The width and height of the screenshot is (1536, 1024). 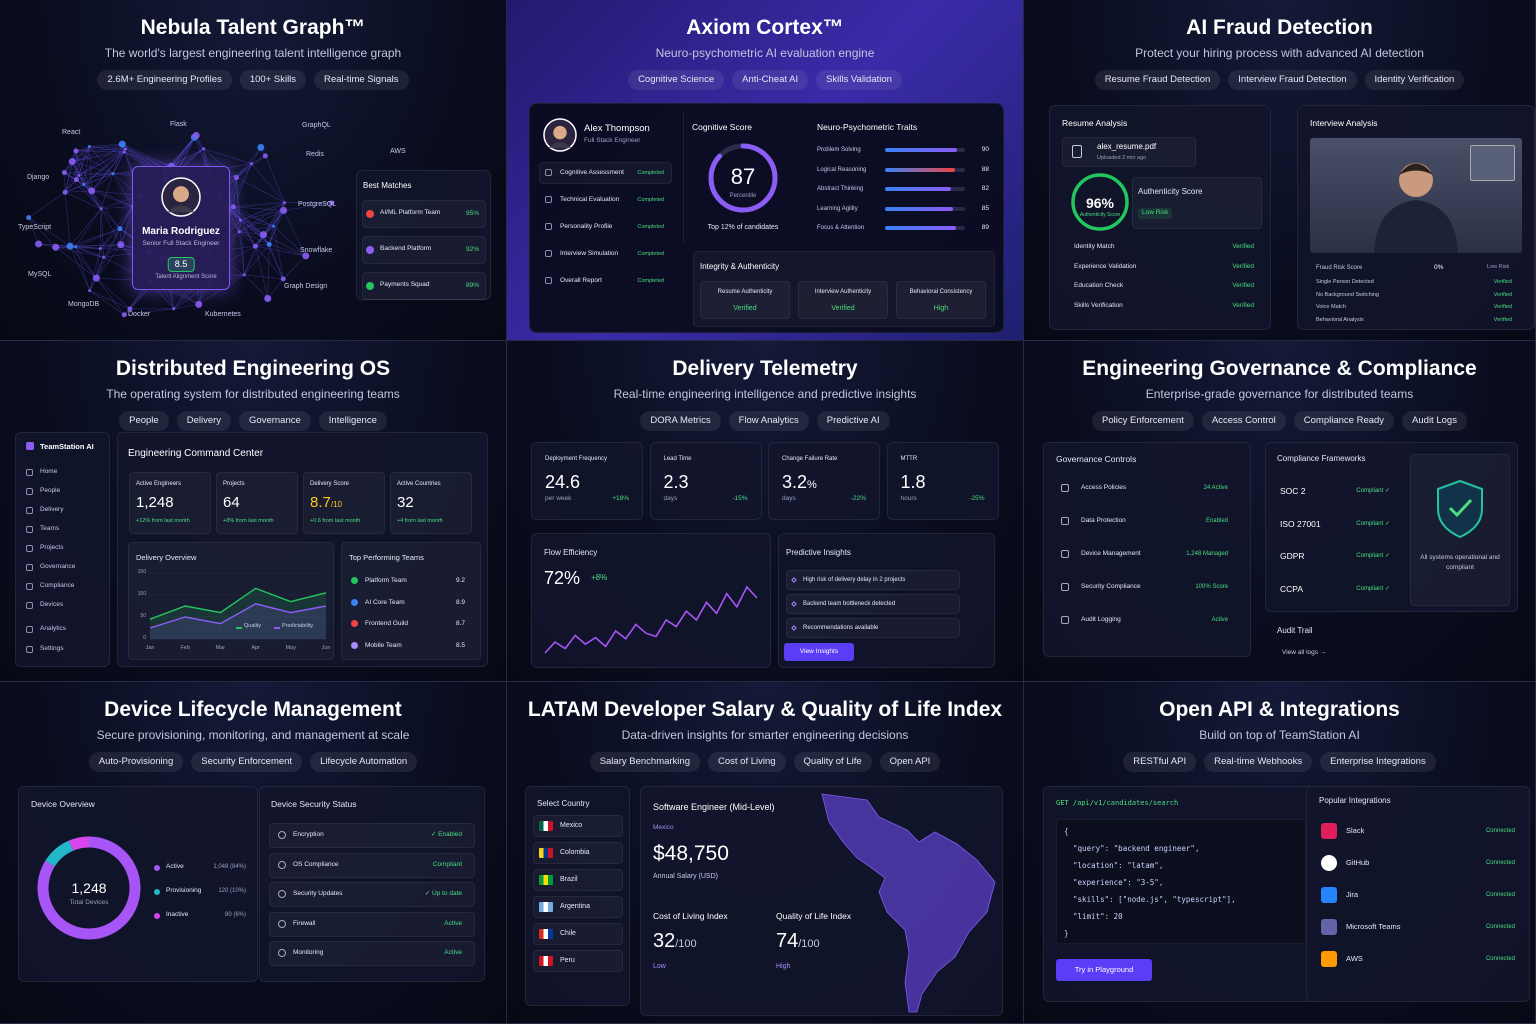 What do you see at coordinates (676, 482) in the screenshot?
I see `metric-value: 2.3` at bounding box center [676, 482].